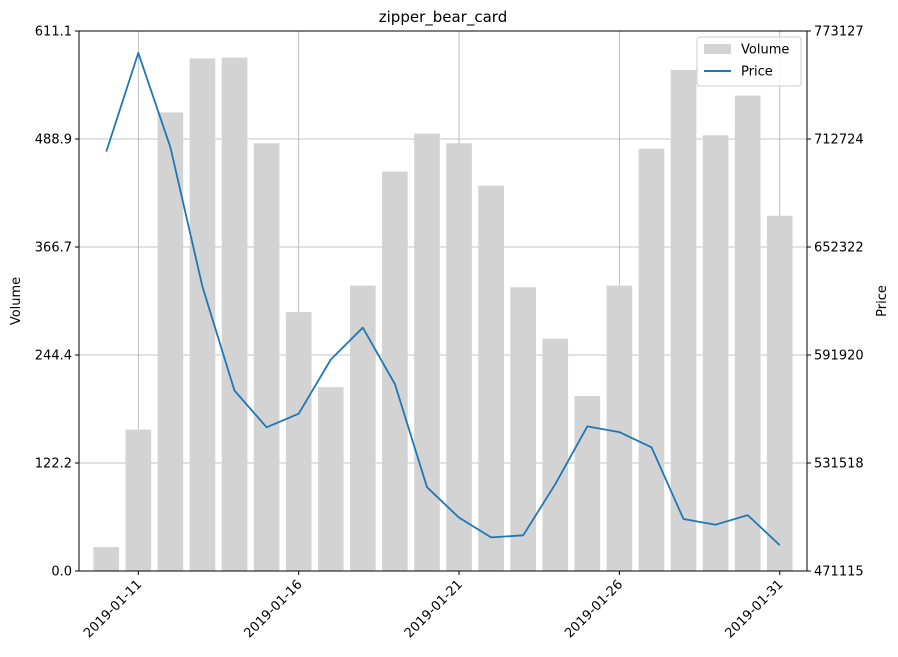 This screenshot has height=657, width=898. Describe the element at coordinates (53, 32) in the screenshot. I see `y-tick-label-left: 611.1` at that location.